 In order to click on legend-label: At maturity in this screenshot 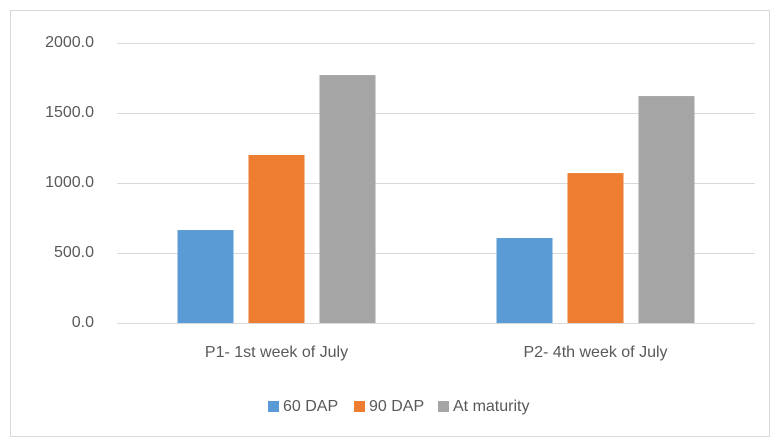, I will do `click(491, 406)`.